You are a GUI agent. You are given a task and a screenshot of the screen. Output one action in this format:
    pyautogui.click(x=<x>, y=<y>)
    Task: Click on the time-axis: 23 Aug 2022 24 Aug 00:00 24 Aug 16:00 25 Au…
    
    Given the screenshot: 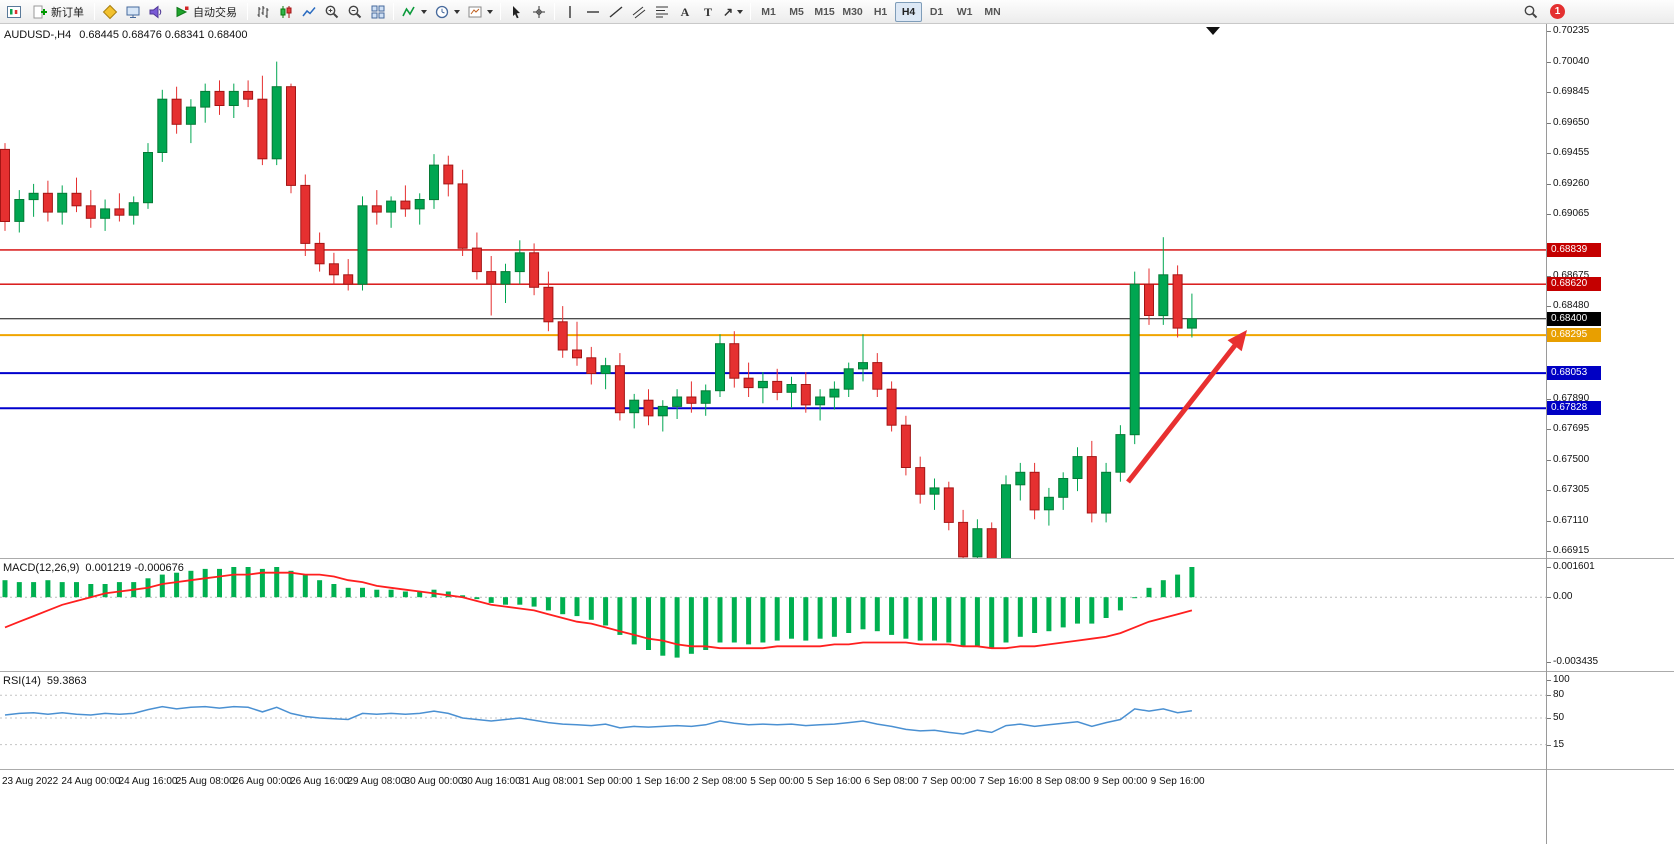 What is the action you would take?
    pyautogui.click(x=773, y=783)
    